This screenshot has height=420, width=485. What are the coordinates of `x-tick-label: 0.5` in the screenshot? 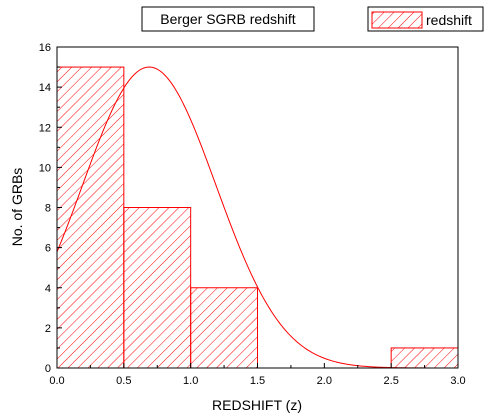 It's located at (123, 381).